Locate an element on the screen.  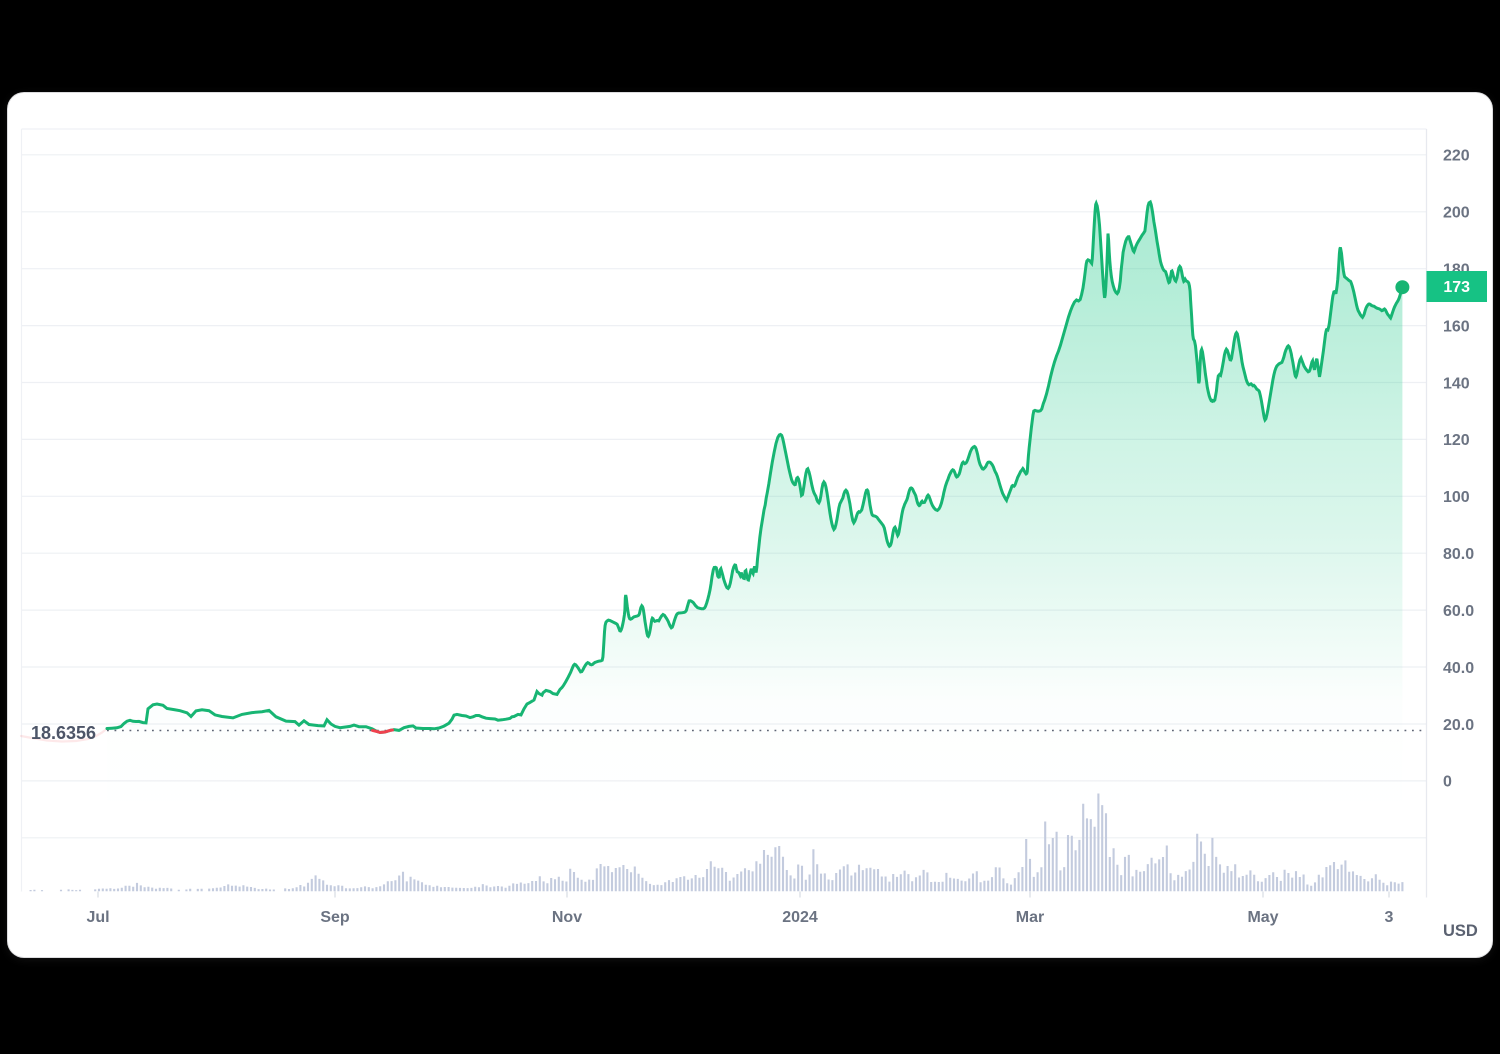
svg-text: 40.0 is located at coordinates (1458, 668).